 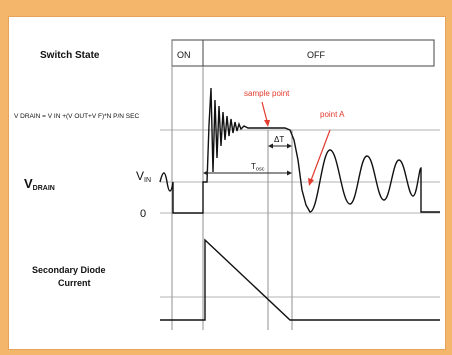 What do you see at coordinates (253, 166) in the screenshot?
I see `t-osc-main: T` at bounding box center [253, 166].